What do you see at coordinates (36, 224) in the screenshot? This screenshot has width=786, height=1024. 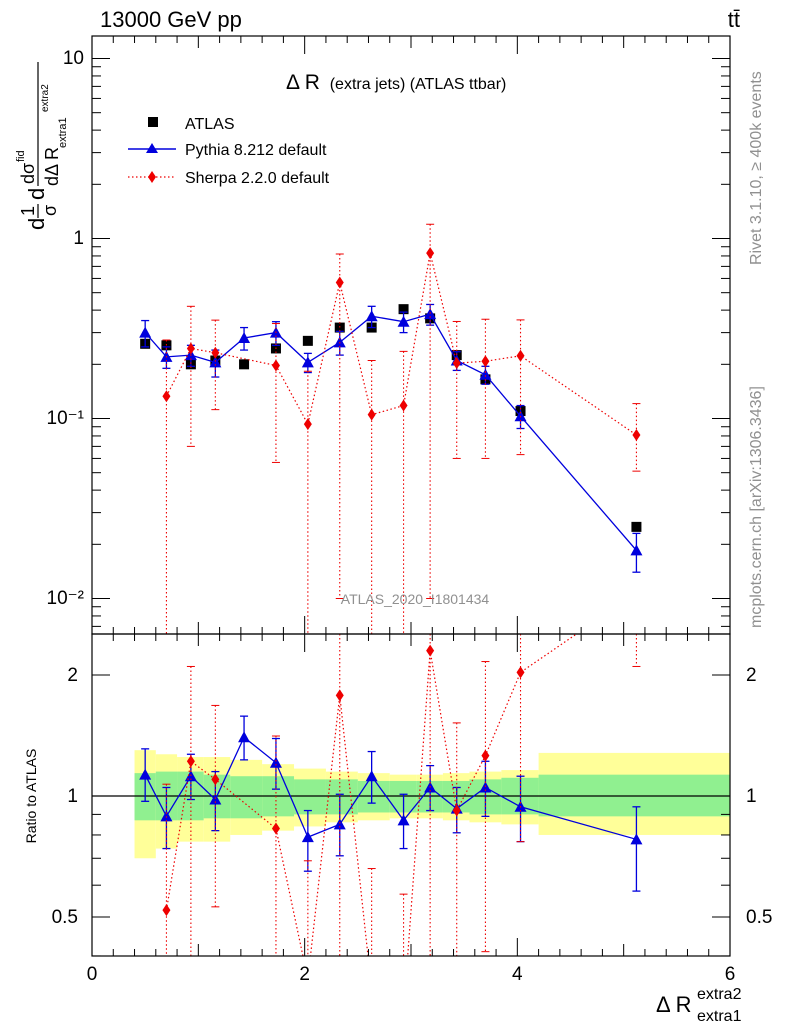 I see `main-ylabel-d: d` at bounding box center [36, 224].